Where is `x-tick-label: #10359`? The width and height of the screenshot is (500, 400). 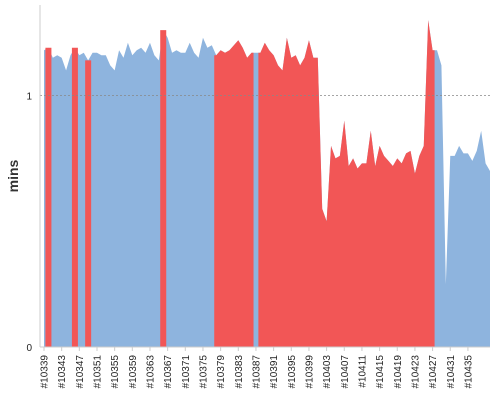
x-tick-label: #10359 is located at coordinates (133, 372).